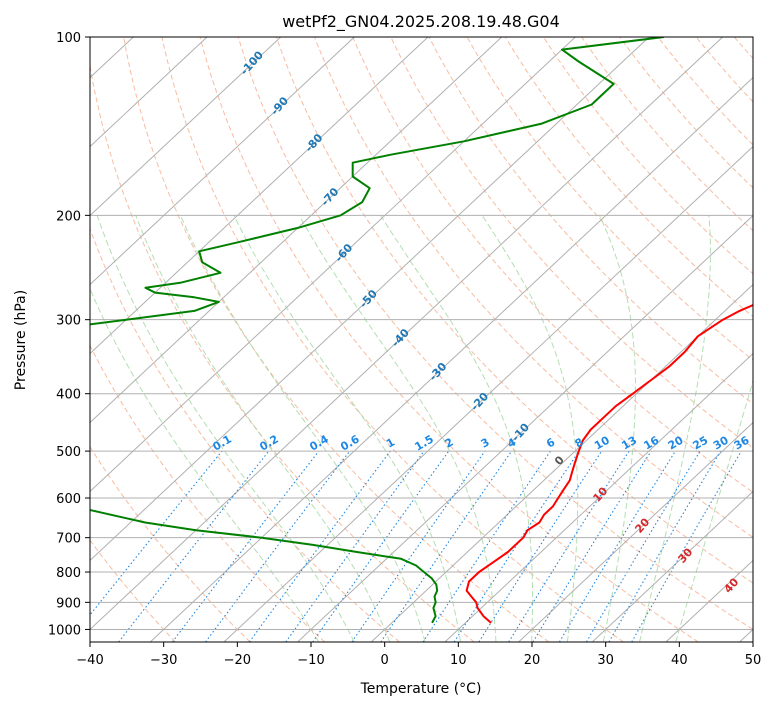  What do you see at coordinates (310, 660) in the screenshot?
I see `x-tick-label: −10` at bounding box center [310, 660].